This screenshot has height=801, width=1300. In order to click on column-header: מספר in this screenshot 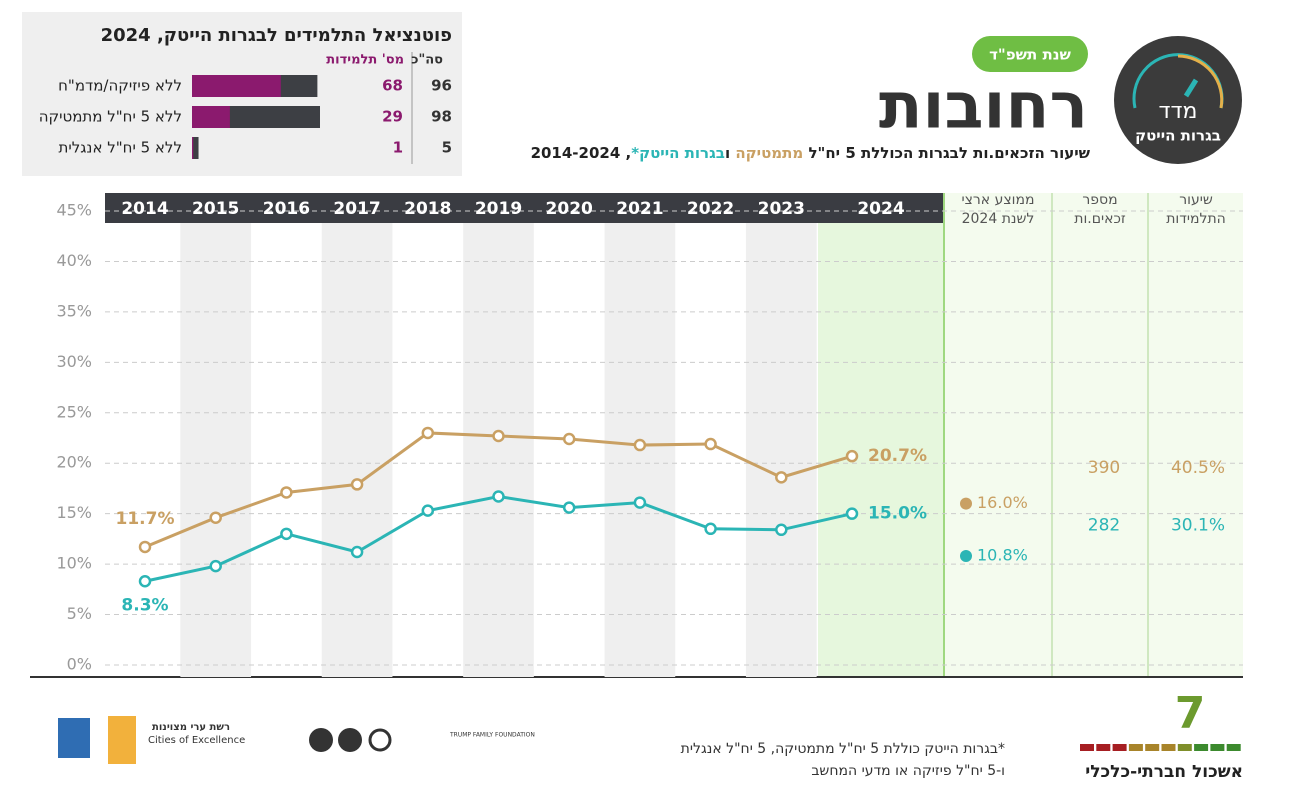, I will do `click(1099, 200)`.